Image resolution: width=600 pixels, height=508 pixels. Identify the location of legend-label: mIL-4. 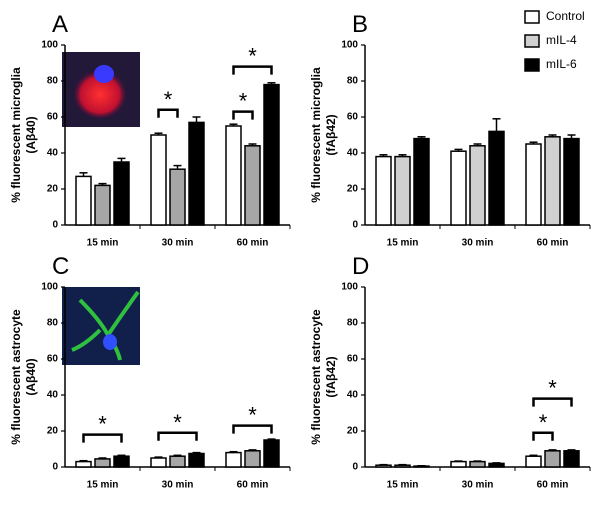
(561, 40).